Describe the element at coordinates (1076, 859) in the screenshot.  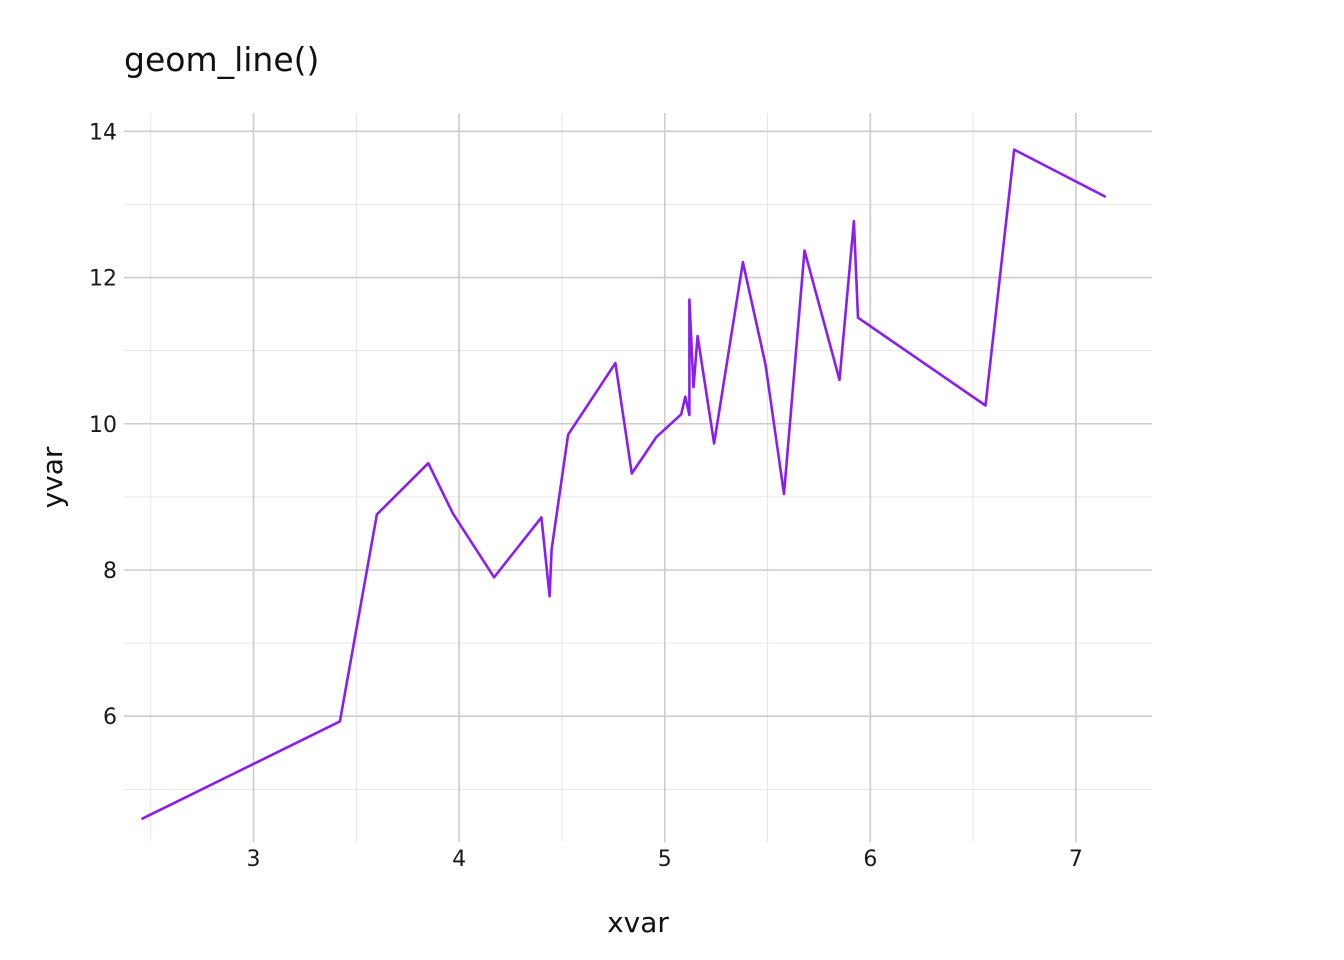
I see `x-tick-label: 7` at that location.